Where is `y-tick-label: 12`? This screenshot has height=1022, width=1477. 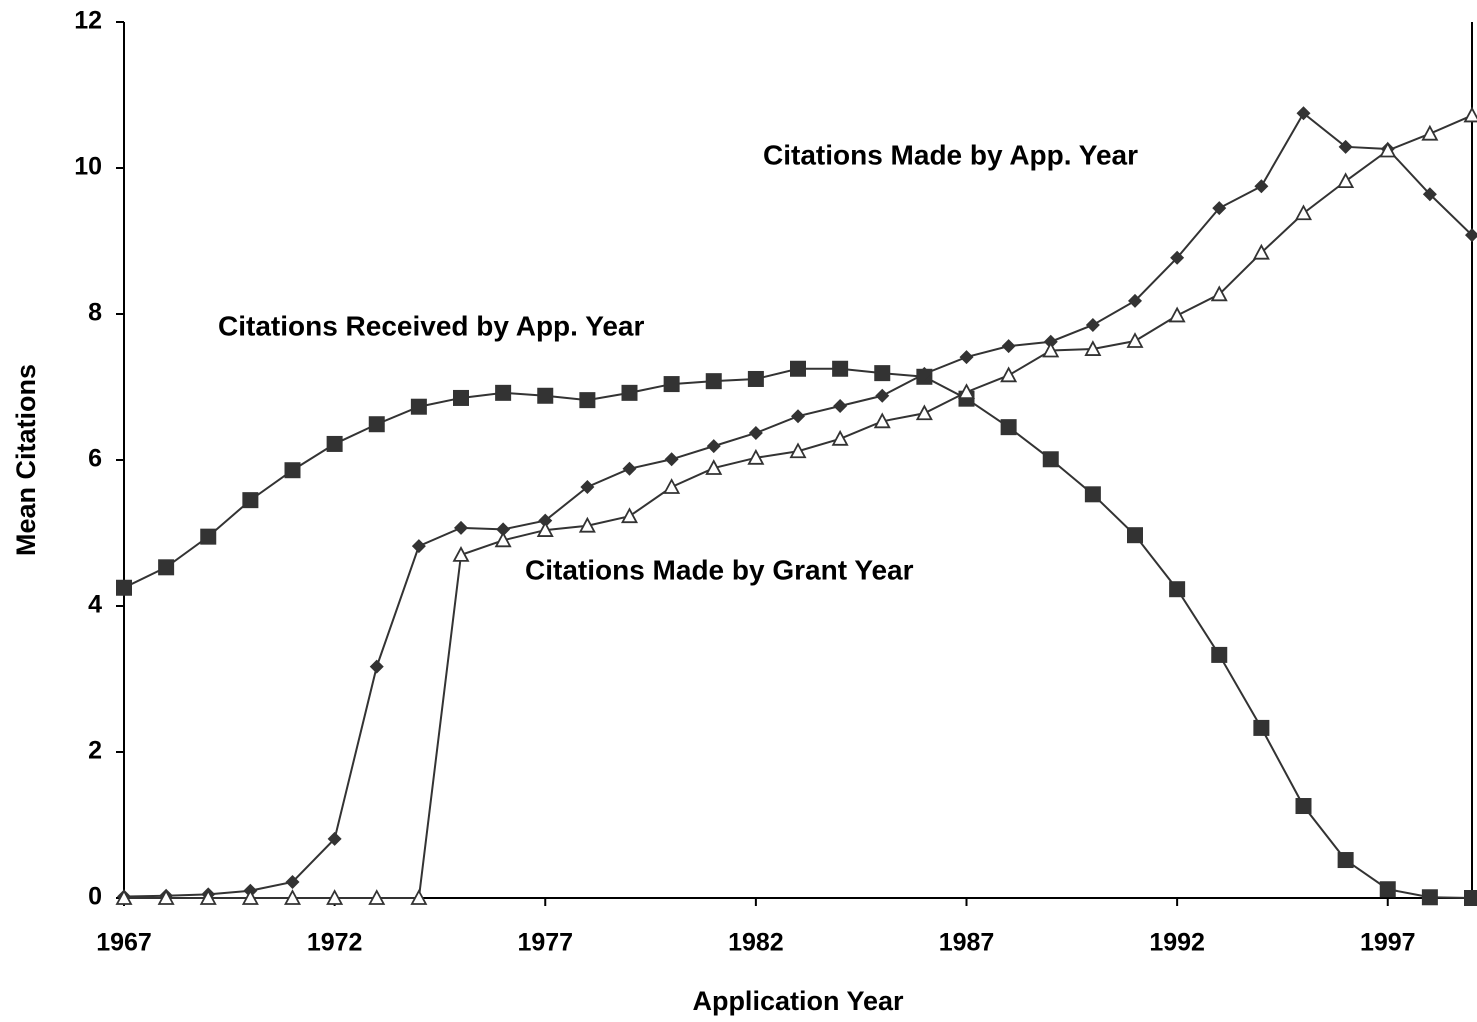 y-tick-label: 12 is located at coordinates (88, 21).